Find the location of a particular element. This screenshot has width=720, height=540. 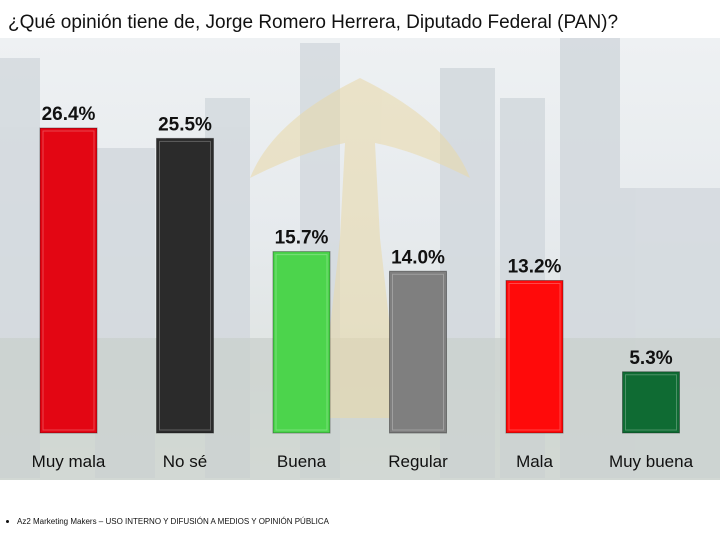

category-label-regular: Regular is located at coordinates (418, 461).